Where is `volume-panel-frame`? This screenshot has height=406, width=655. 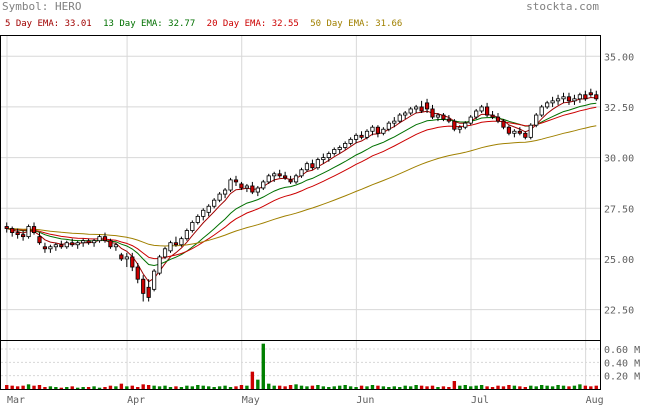
volume-panel-frame is located at coordinates (300, 365).